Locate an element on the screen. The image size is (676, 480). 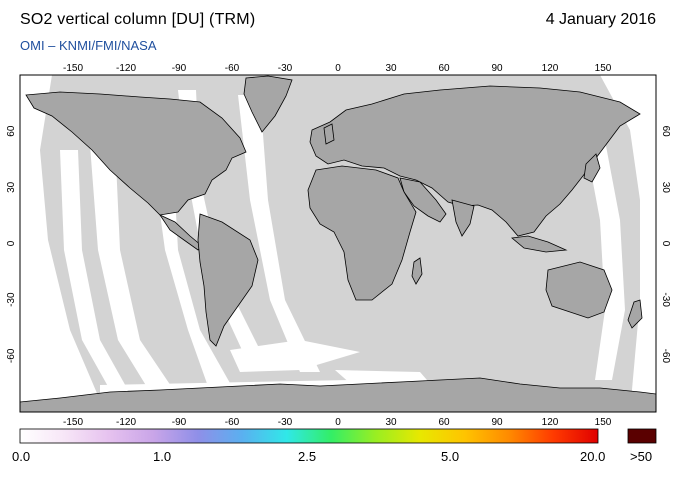
land-antarctica is located at coordinates (338, 394).